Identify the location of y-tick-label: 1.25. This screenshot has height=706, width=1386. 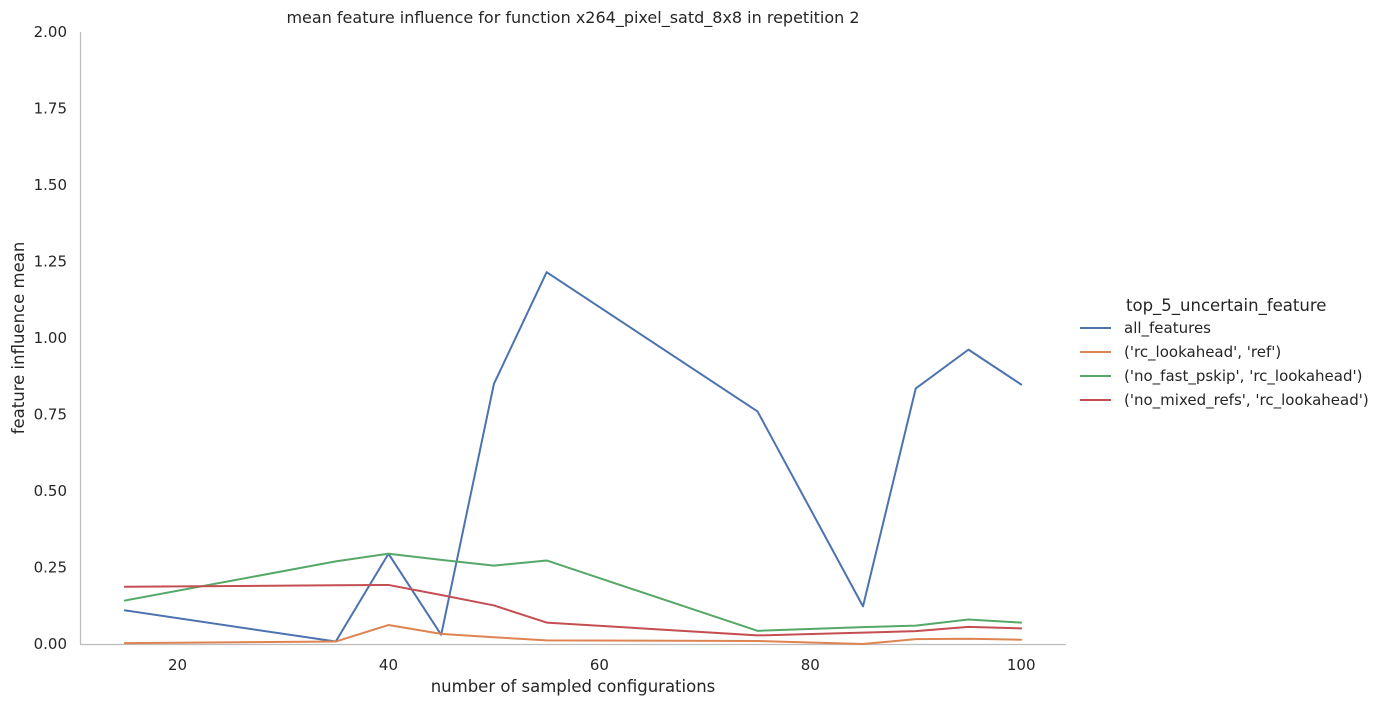
(50, 262).